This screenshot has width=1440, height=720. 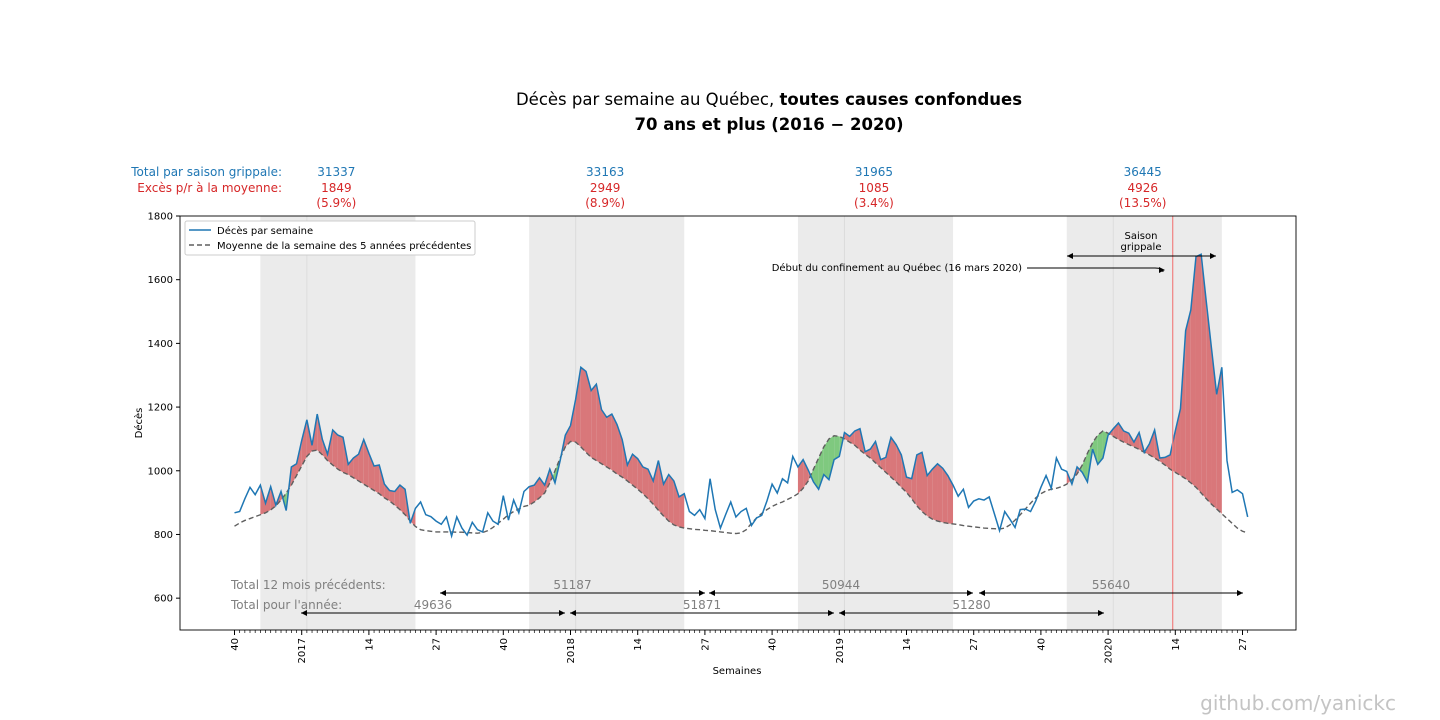 What do you see at coordinates (308, 585) in the screenshot?
I see `total-12-months-label: Total 12 mois précédents:` at bounding box center [308, 585].